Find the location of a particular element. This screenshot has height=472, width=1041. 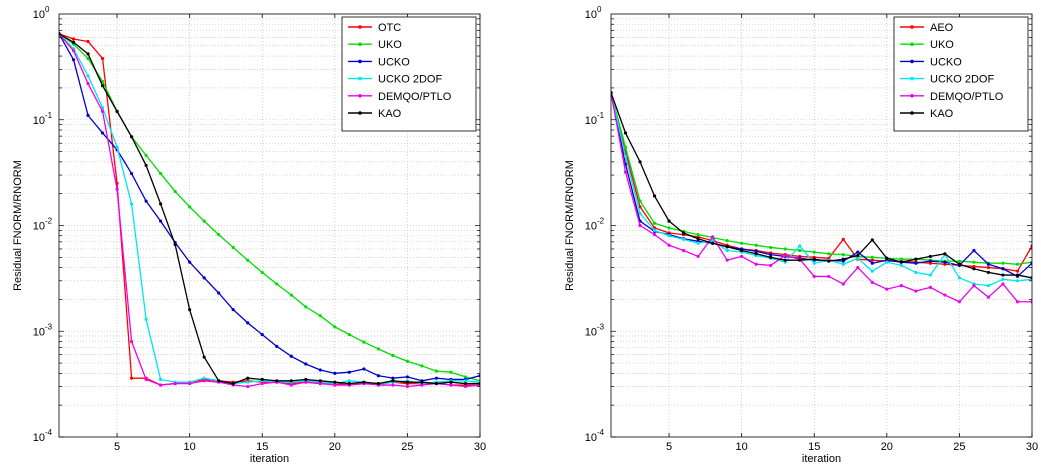

legend-label: UCKO is located at coordinates (946, 62).